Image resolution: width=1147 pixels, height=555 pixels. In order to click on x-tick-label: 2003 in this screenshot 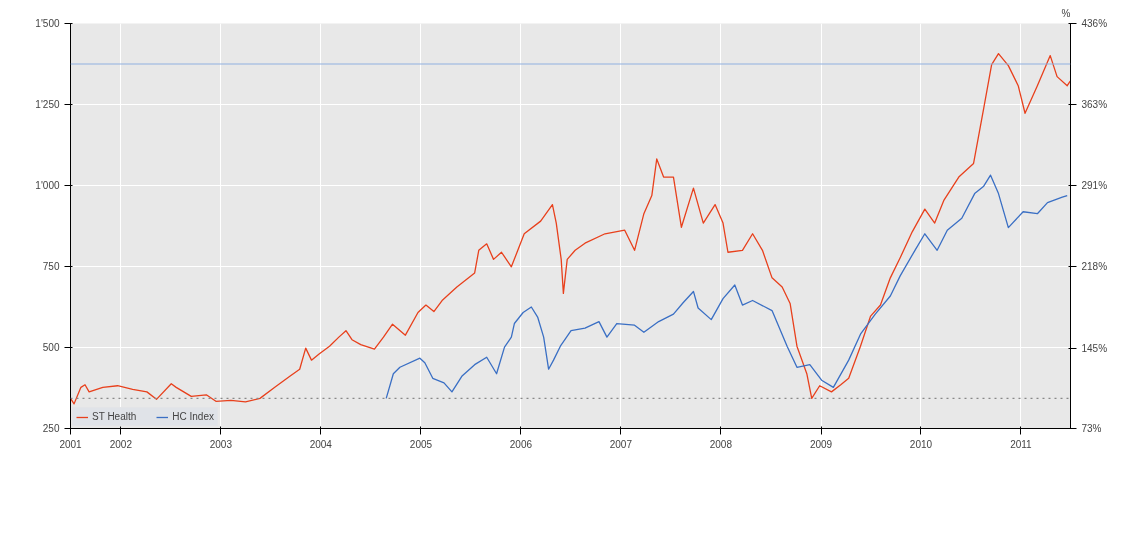, I will do `click(221, 444)`.